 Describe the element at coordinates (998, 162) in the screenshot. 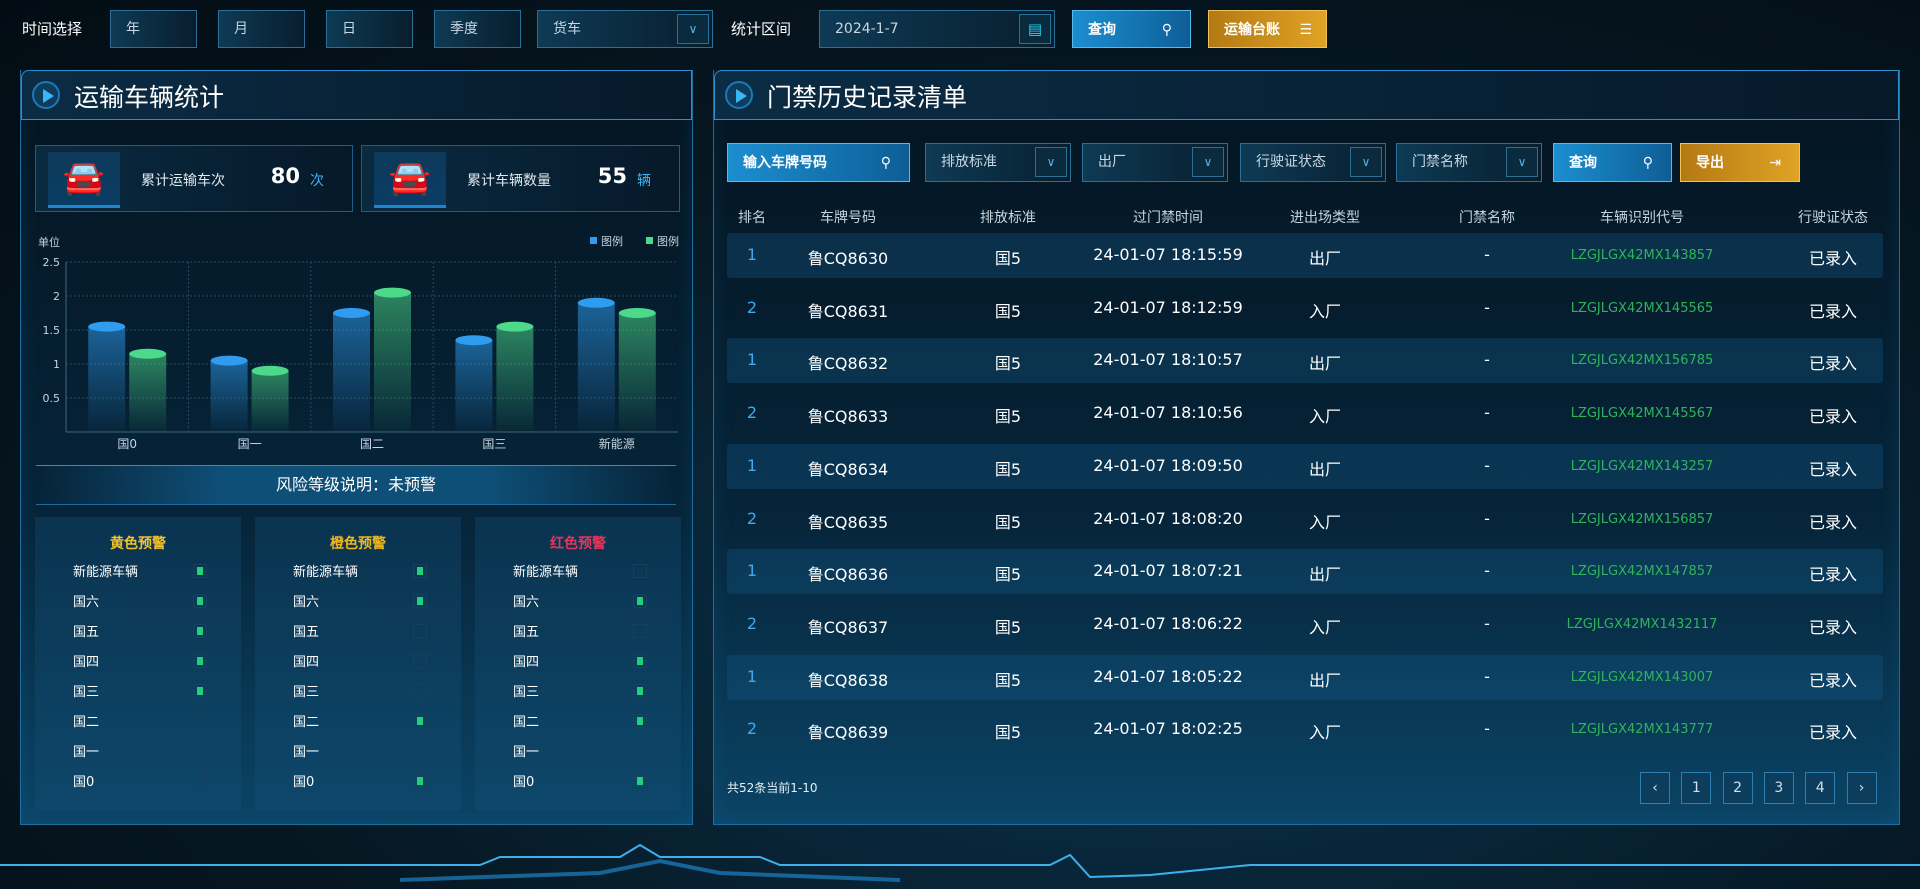

I see `emission-select: 排放标准 ∨` at that location.